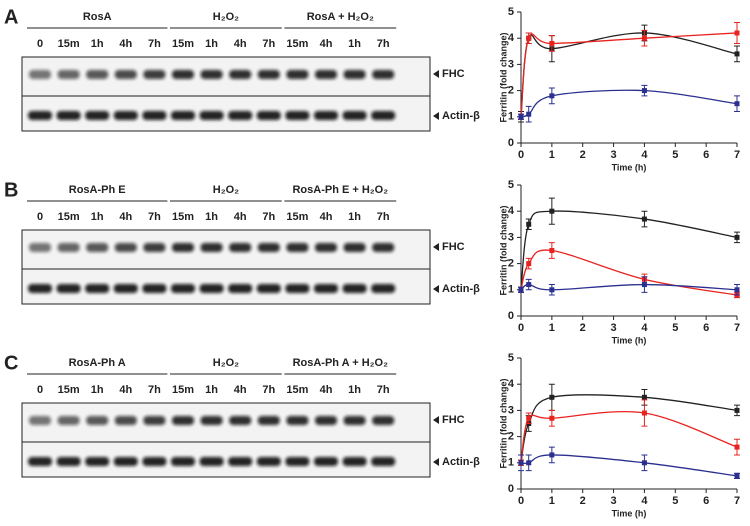  I want to click on group-label: RosA-Ph E + H₂O₂, so click(340, 190).